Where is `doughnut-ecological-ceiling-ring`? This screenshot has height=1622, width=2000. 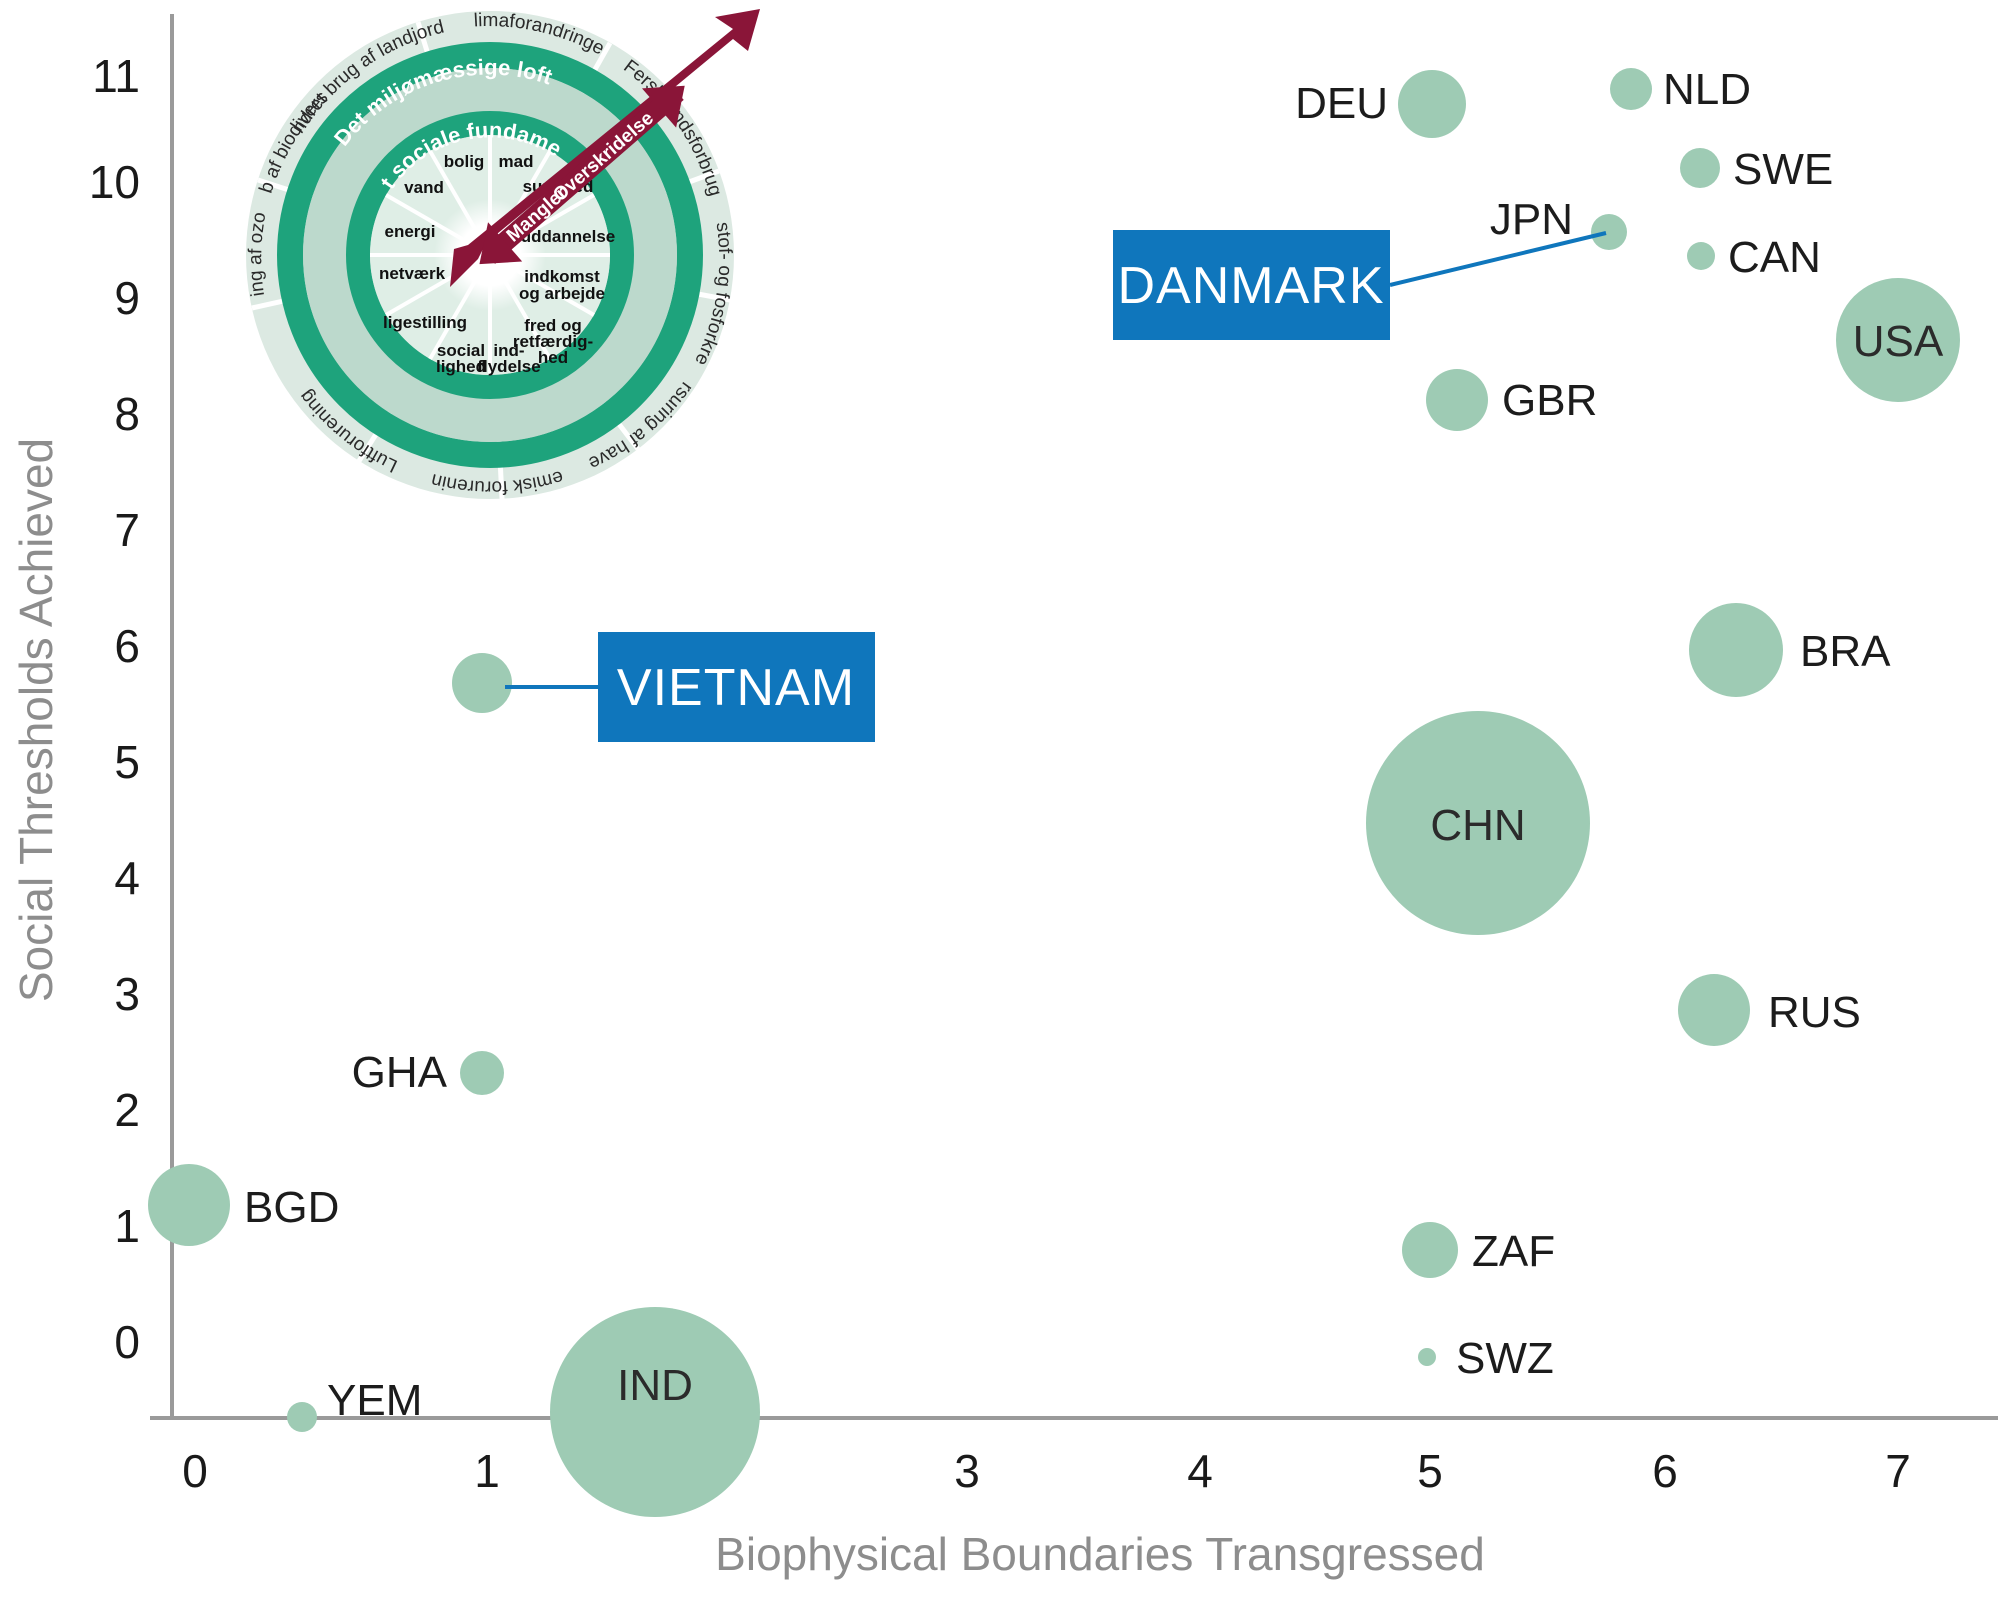
doughnut-ecological-ceiling-ring is located at coordinates (490, 255).